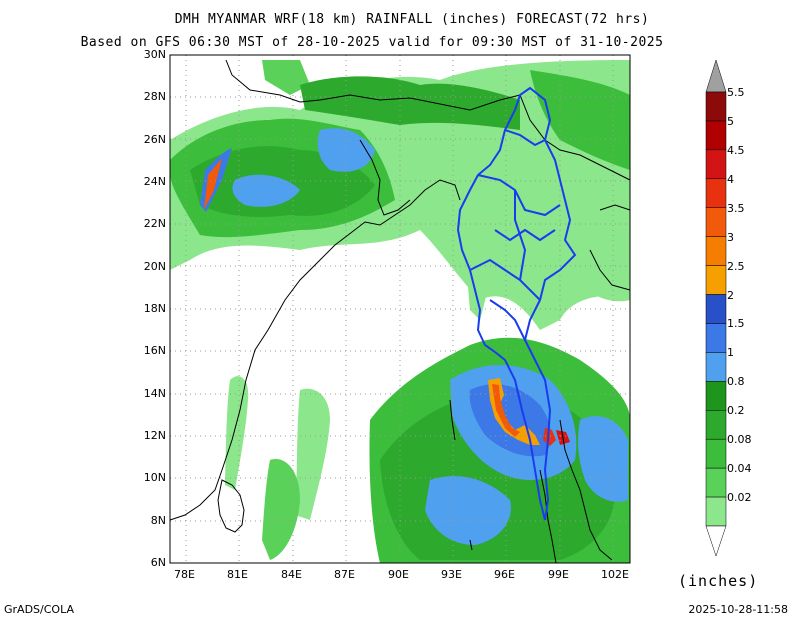  Describe the element at coordinates (615, 574) in the screenshot. I see `lon-label: 102E` at that location.